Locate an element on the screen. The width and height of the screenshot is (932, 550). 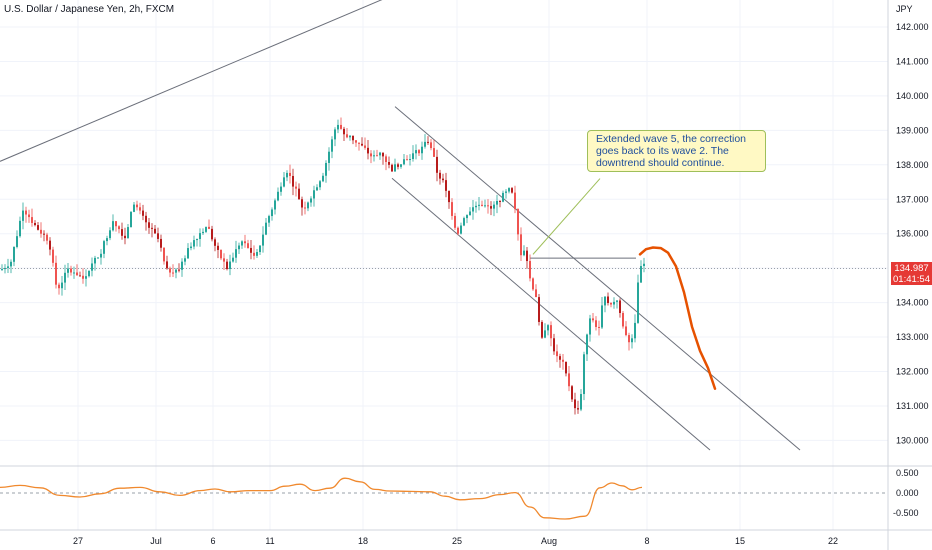
time-tick-label: 25 is located at coordinates (457, 541).